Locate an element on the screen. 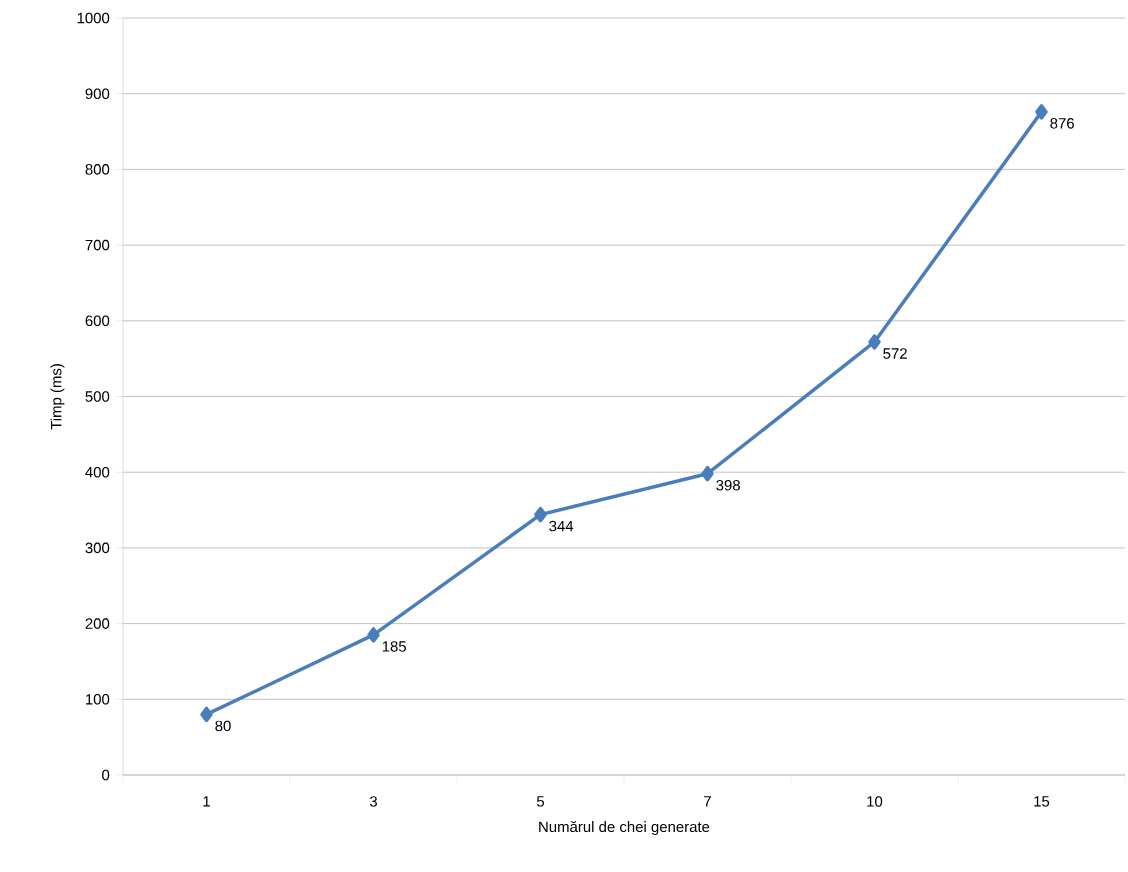 The width and height of the screenshot is (1128, 872). x-tick-label: 5 is located at coordinates (540, 801).